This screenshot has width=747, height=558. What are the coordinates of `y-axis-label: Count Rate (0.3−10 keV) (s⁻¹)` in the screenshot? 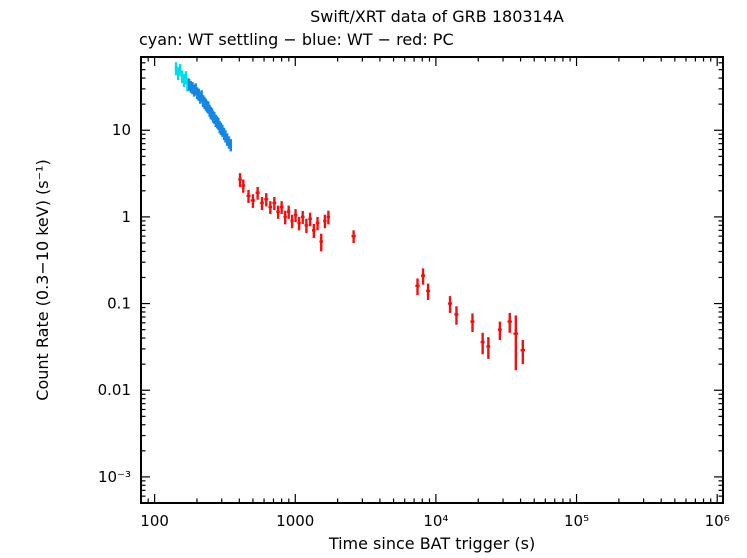 It's located at (42, 279).